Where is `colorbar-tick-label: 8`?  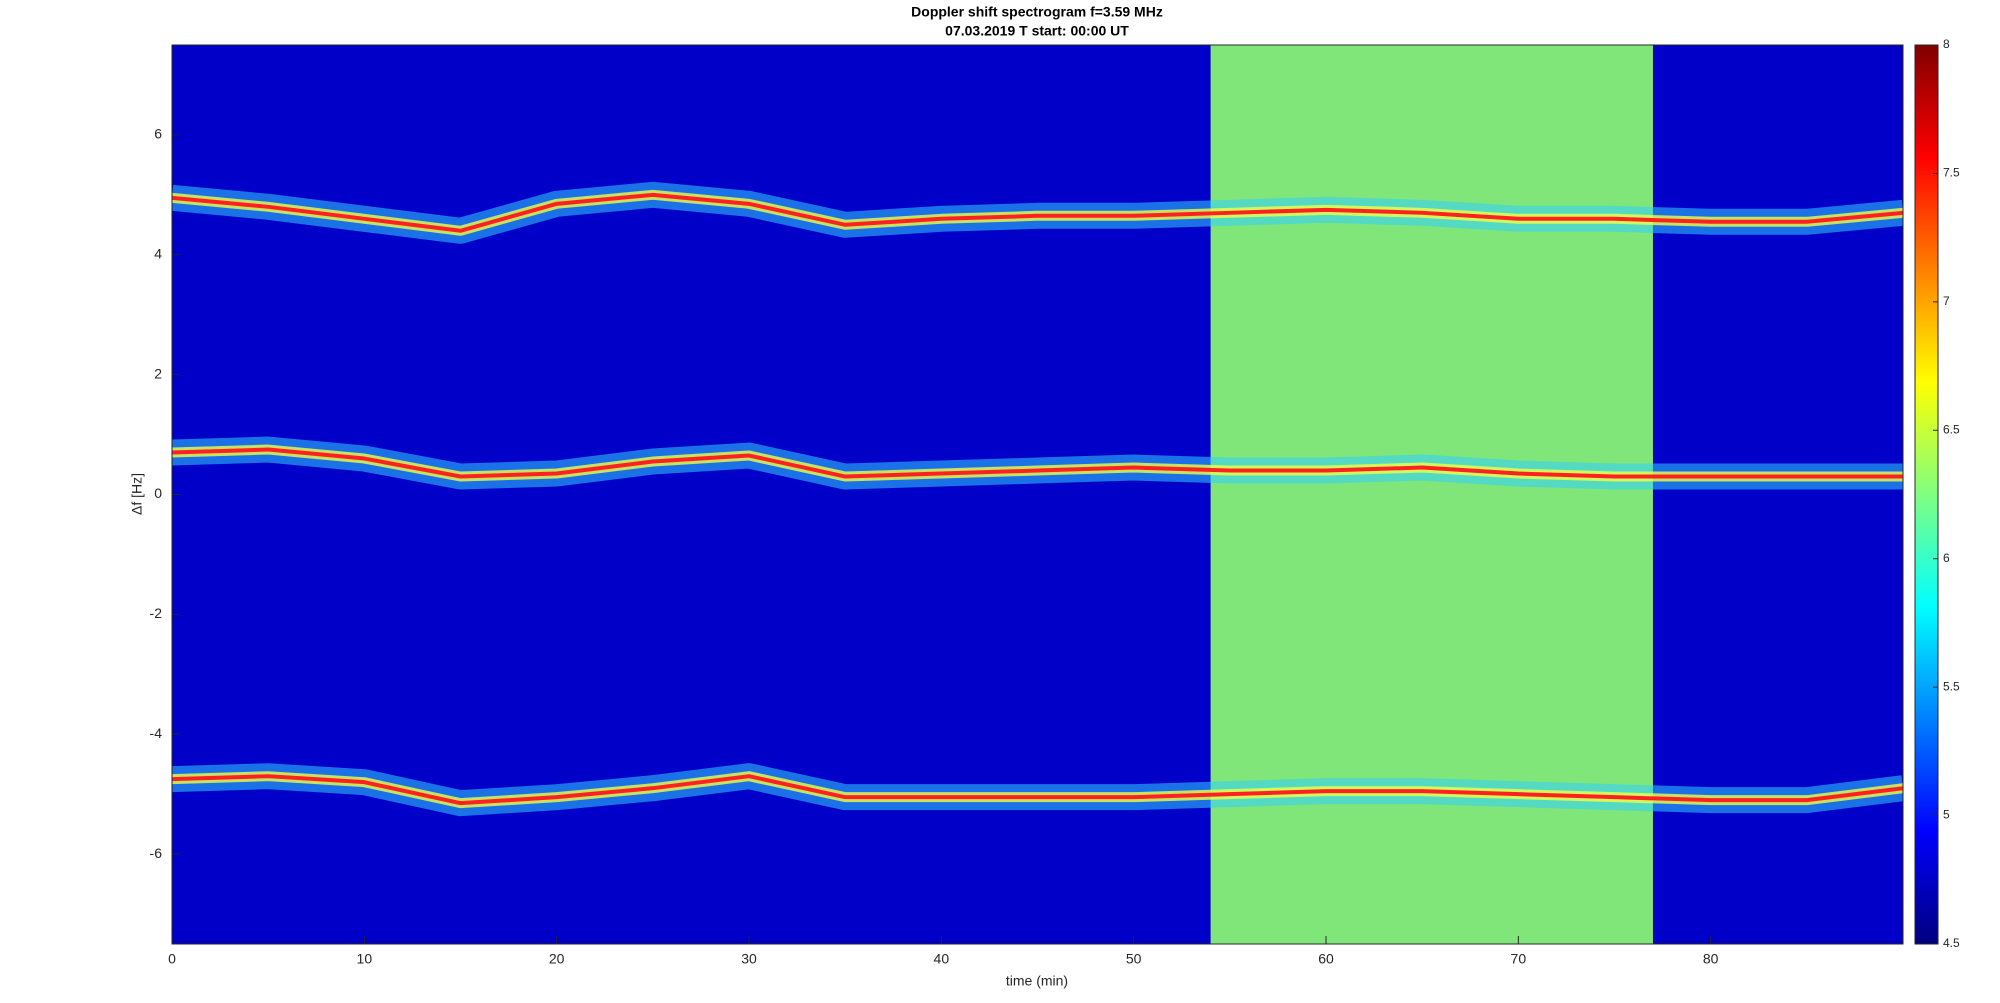
colorbar-tick-label: 8 is located at coordinates (1946, 44).